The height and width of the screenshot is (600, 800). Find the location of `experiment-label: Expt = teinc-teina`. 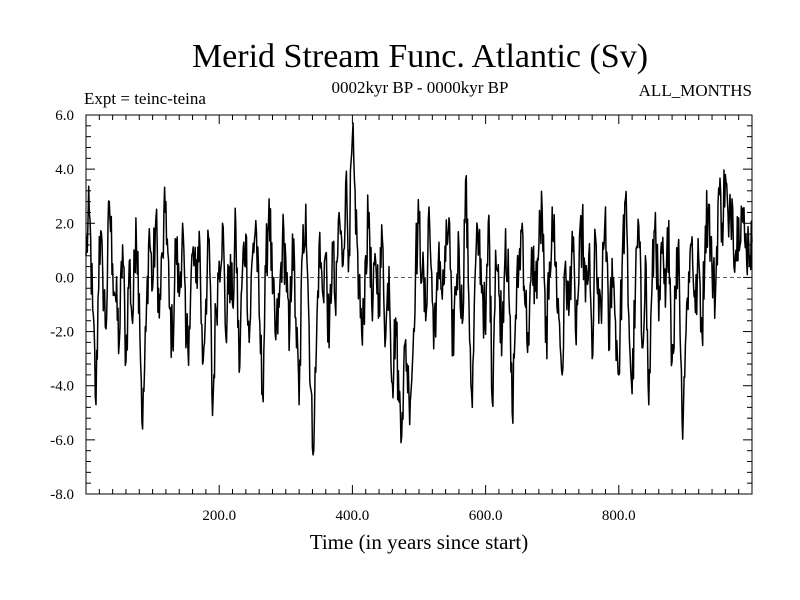

experiment-label: Expt = teinc-teina is located at coordinates (145, 98).